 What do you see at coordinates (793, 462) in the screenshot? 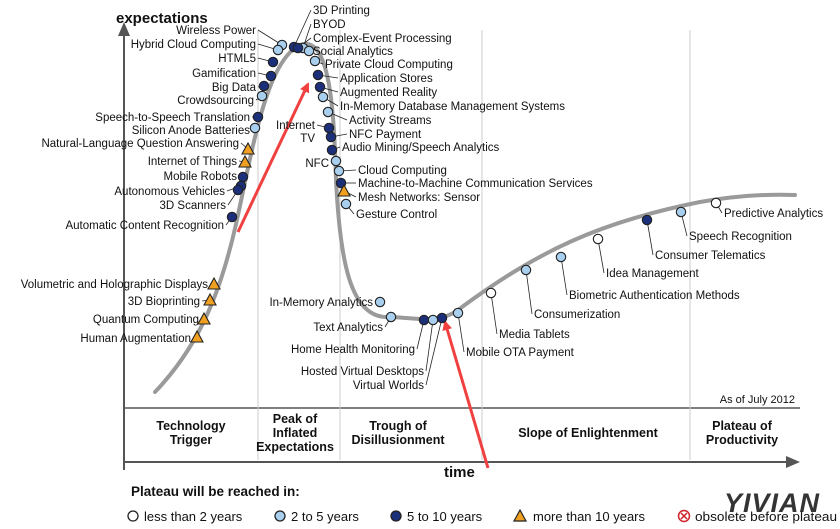
I see `x-axis-arrowhead` at bounding box center [793, 462].